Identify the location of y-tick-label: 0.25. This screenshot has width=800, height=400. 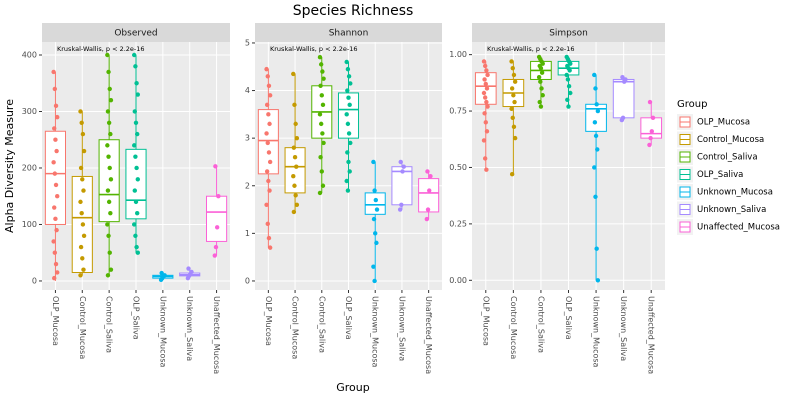
(458, 223).